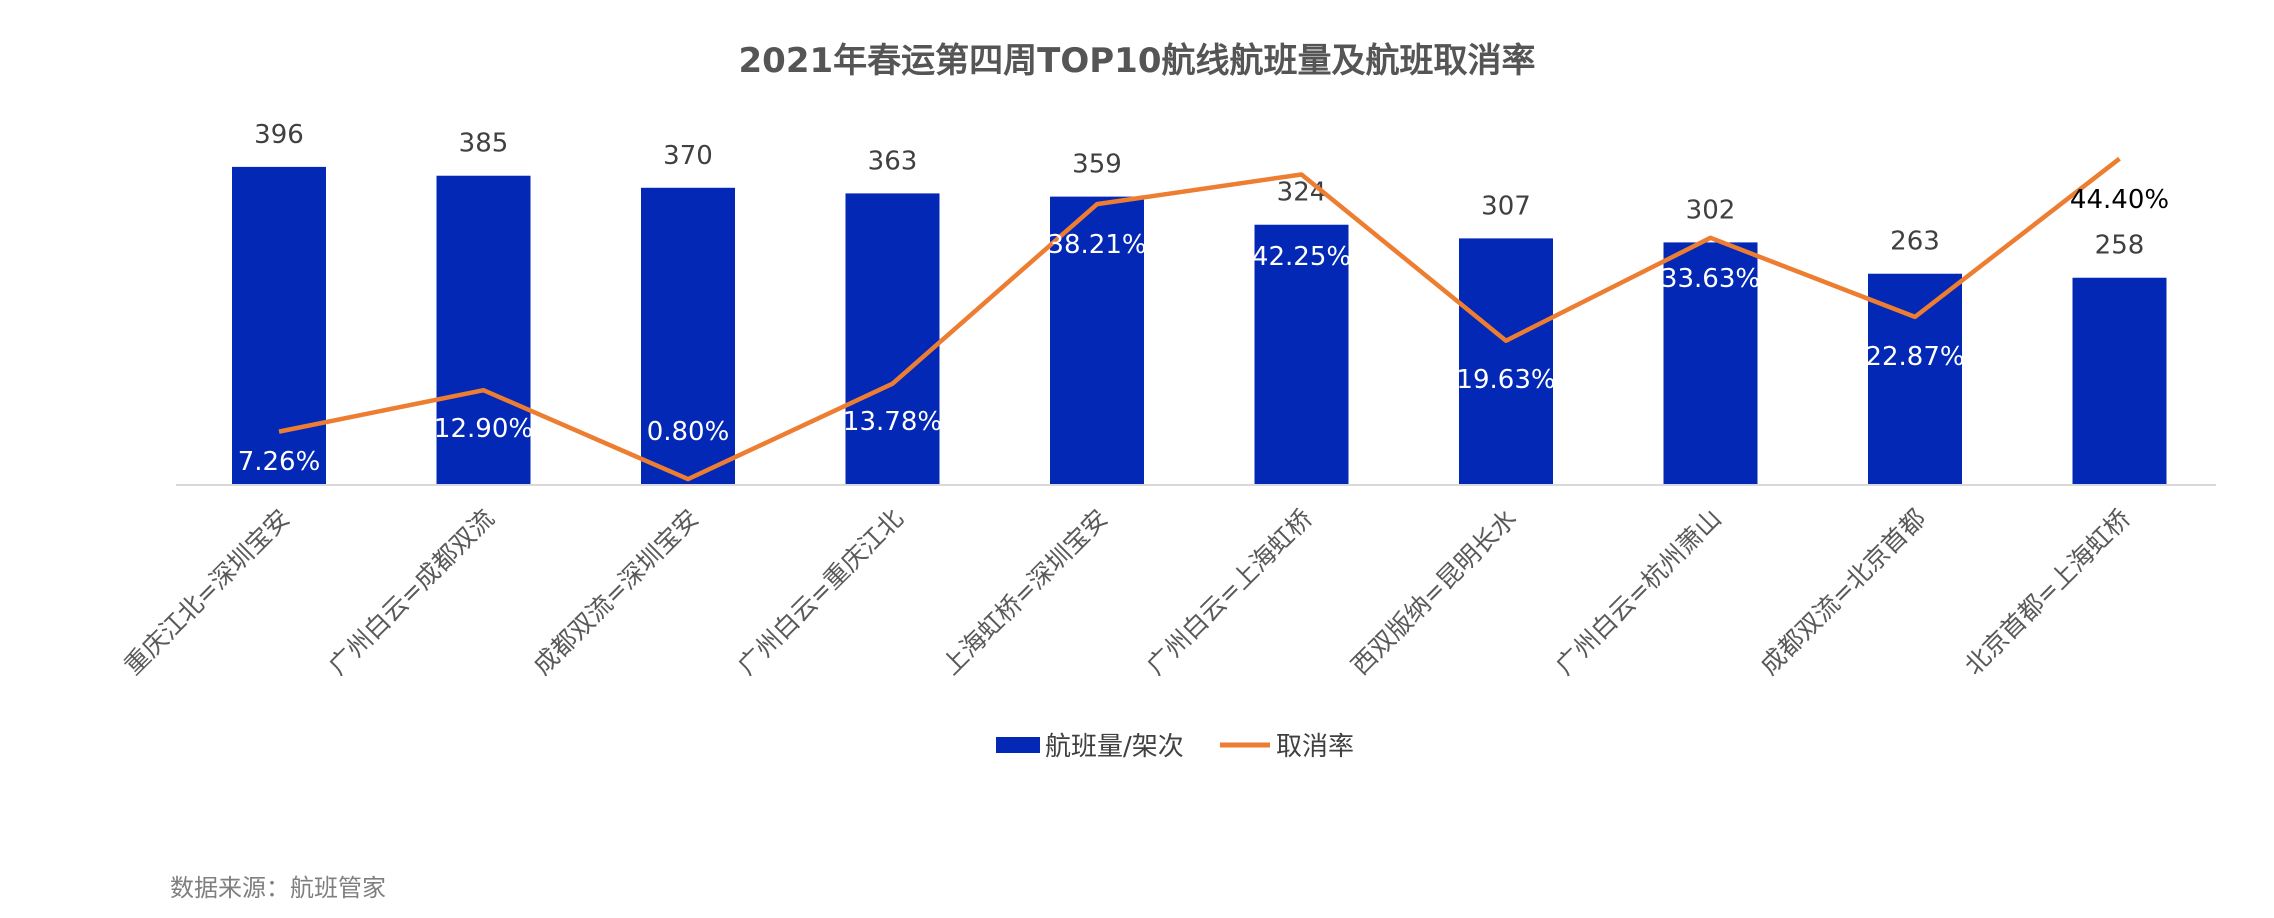  What do you see at coordinates (1915, 242) in the screenshot?
I see `bar-value-label: 263` at bounding box center [1915, 242].